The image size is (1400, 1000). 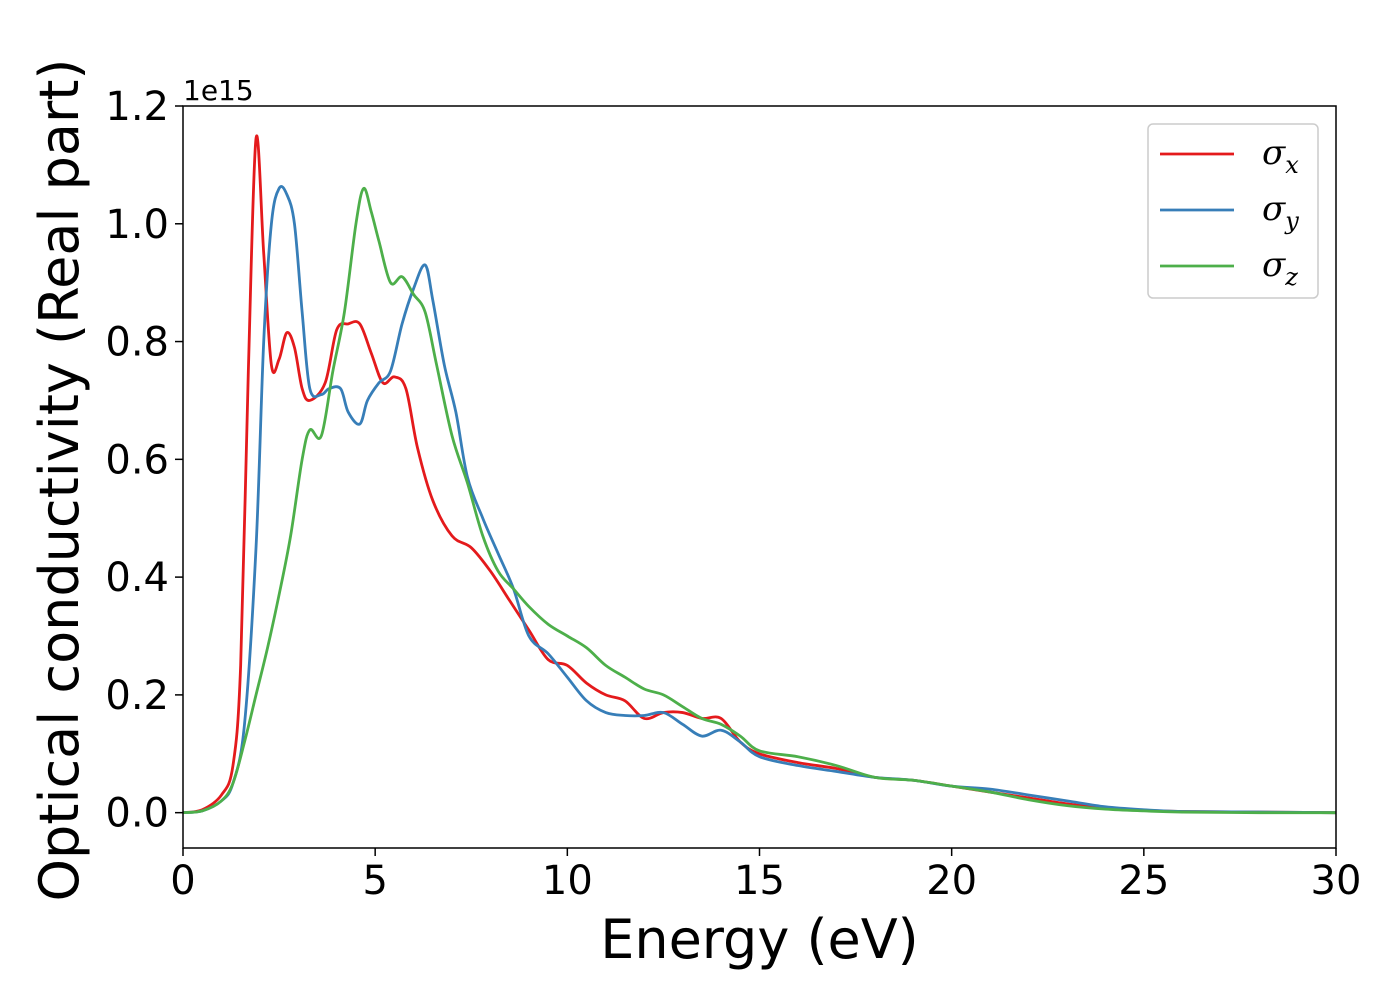 What do you see at coordinates (1336, 881) in the screenshot?
I see `x-tick-label: 30` at bounding box center [1336, 881].